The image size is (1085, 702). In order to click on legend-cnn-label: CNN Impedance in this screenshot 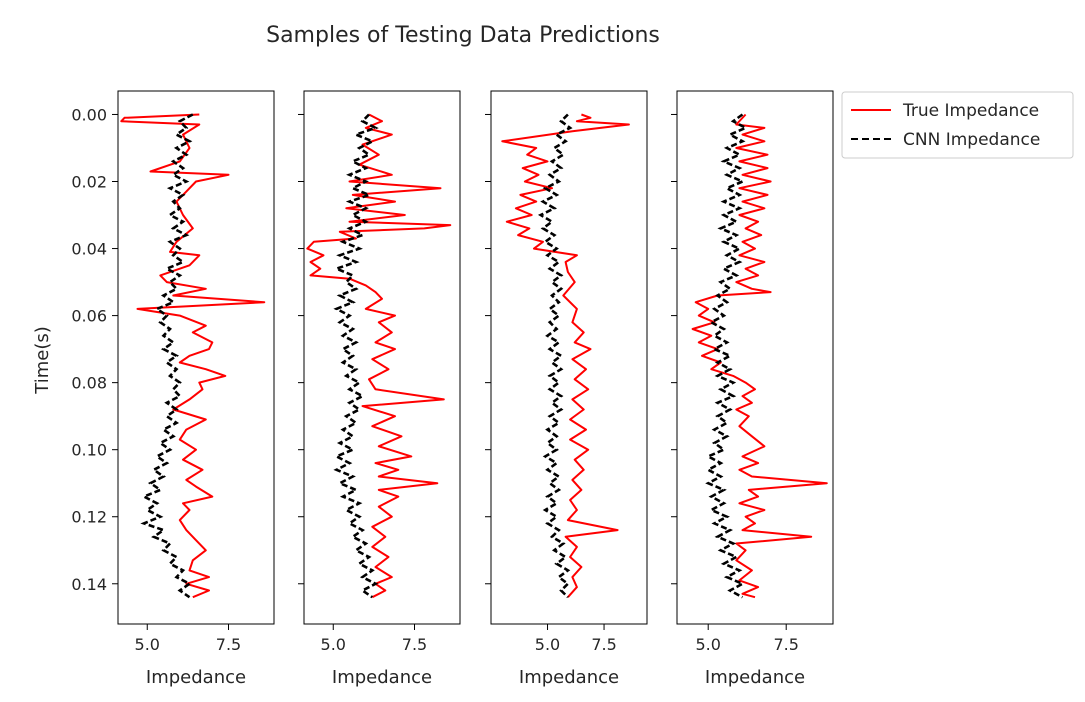, I will do `click(971, 140)`.